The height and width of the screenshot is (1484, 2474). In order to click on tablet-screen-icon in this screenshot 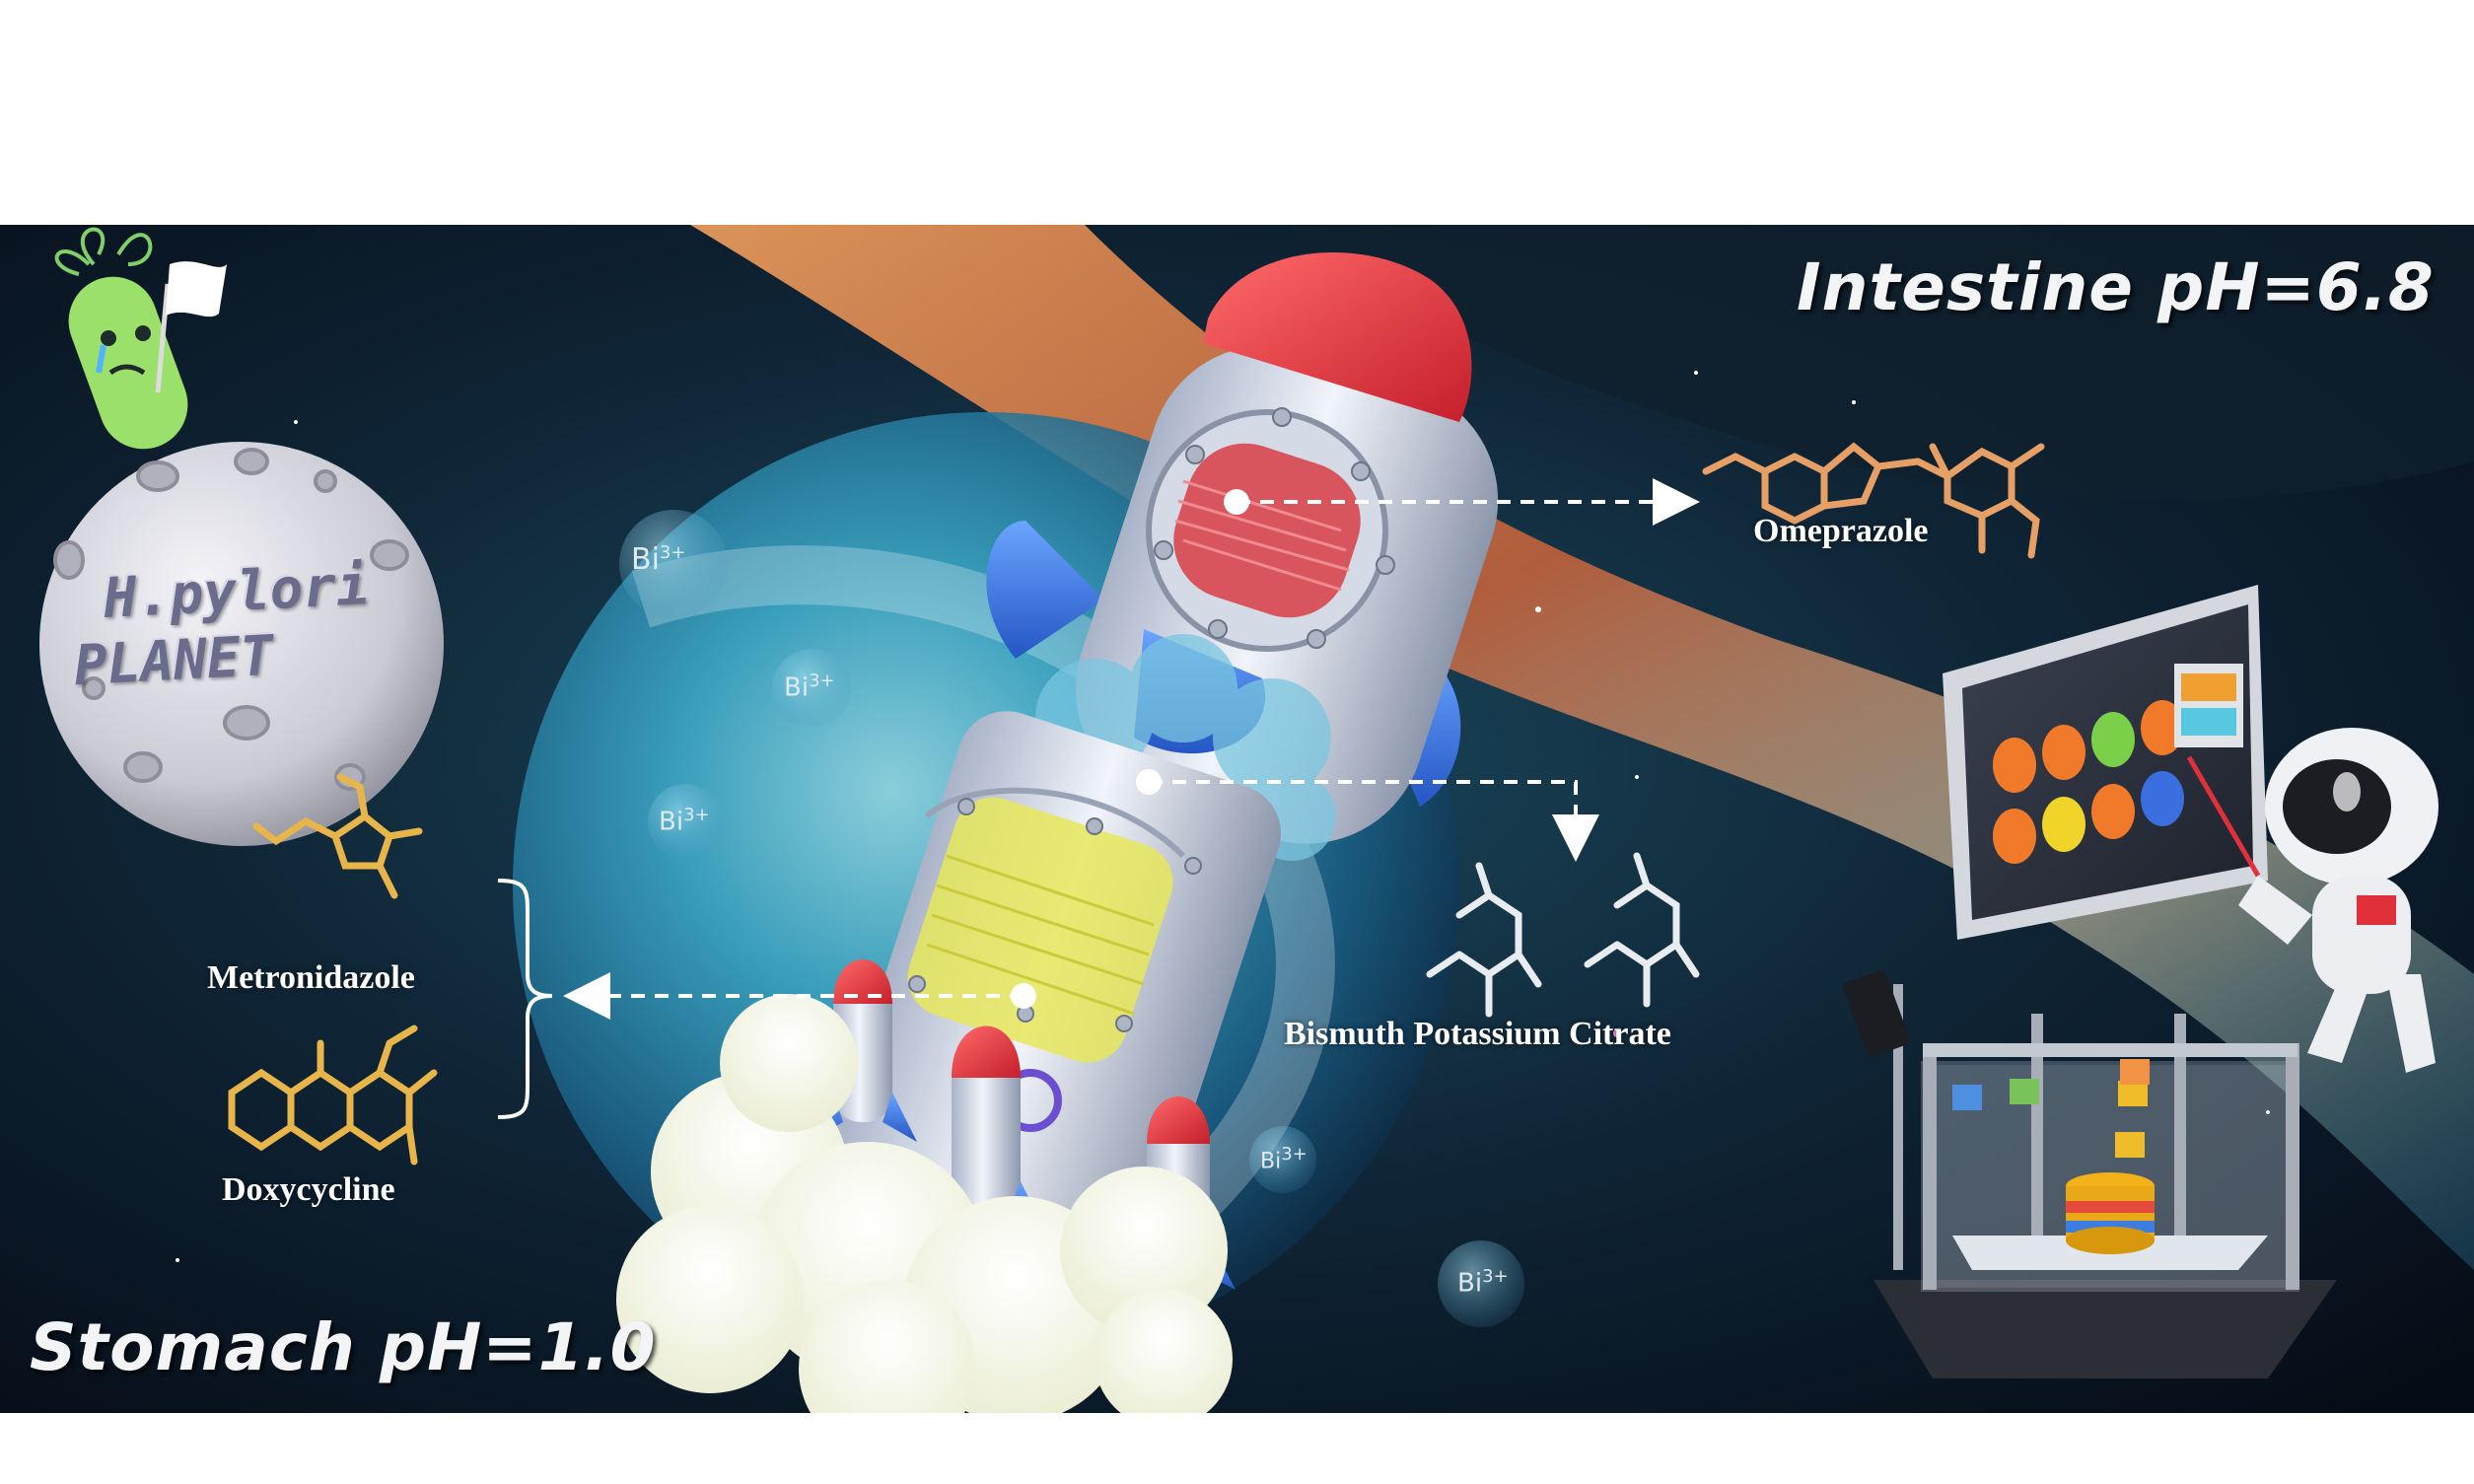, I will do `click(2105, 762)`.